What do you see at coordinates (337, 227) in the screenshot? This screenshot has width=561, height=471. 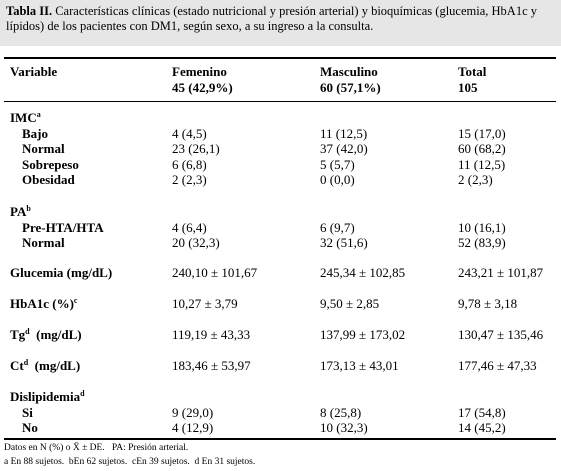 I see `cell: 6 (9,7)` at bounding box center [337, 227].